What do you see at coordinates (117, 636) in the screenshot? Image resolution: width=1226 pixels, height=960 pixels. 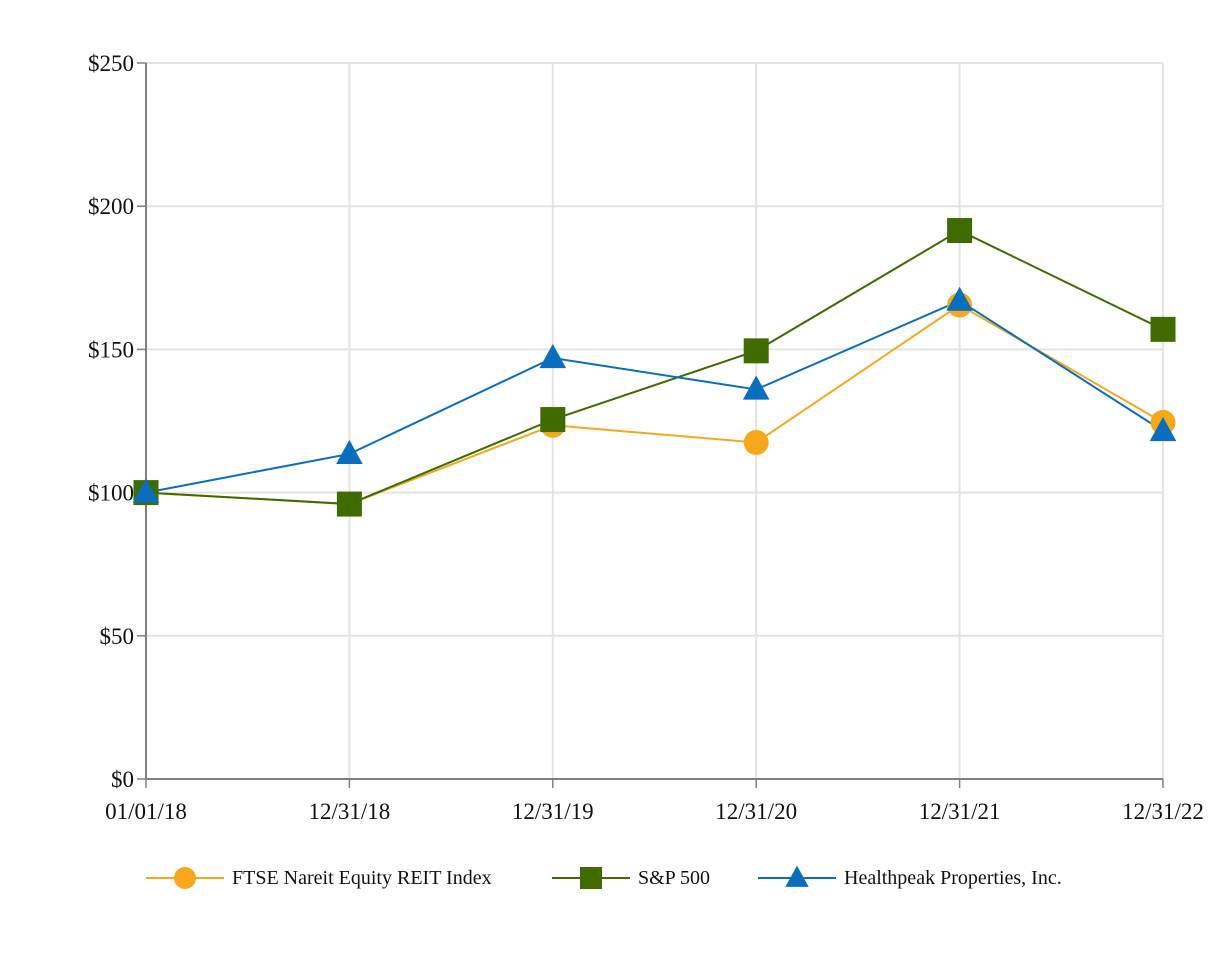 I see `y-tick-label: $50` at bounding box center [117, 636].